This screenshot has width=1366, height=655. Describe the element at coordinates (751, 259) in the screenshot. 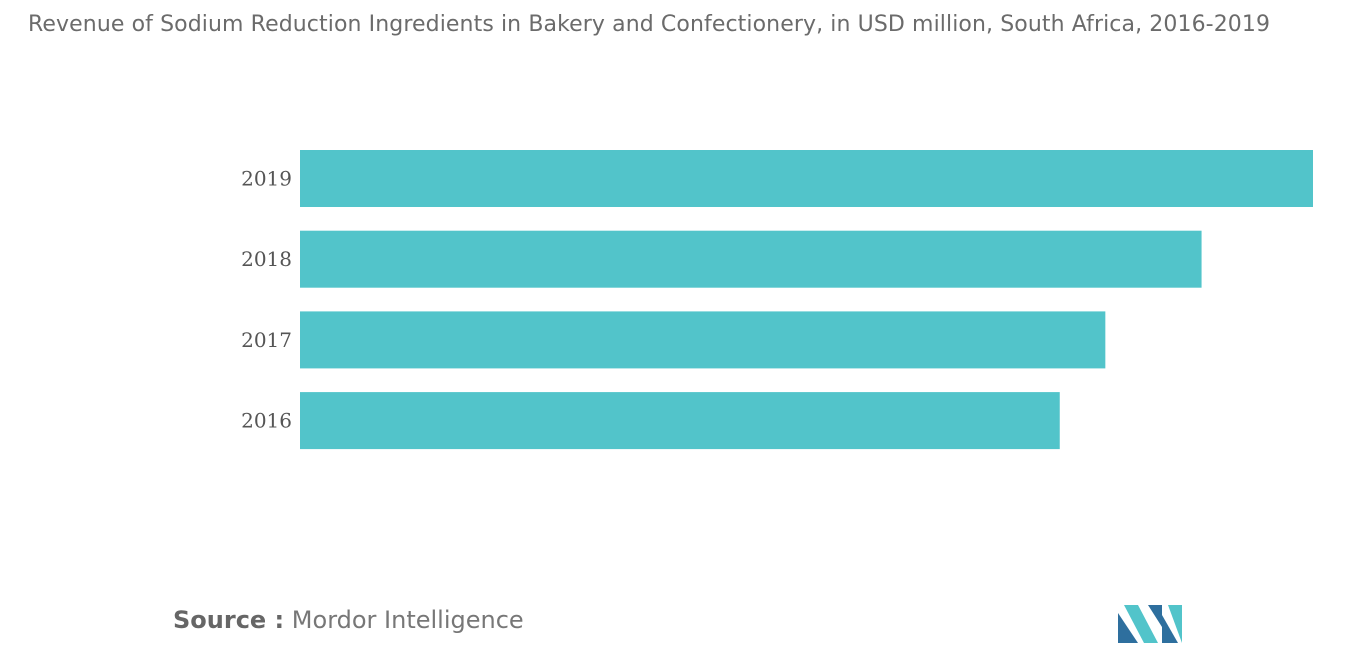

I see `bar-2018` at that location.